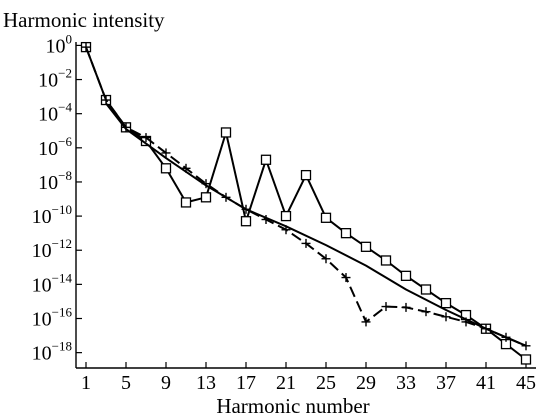 The width and height of the screenshot is (541, 417). I want to click on x-tick-label: 5, so click(126, 383).